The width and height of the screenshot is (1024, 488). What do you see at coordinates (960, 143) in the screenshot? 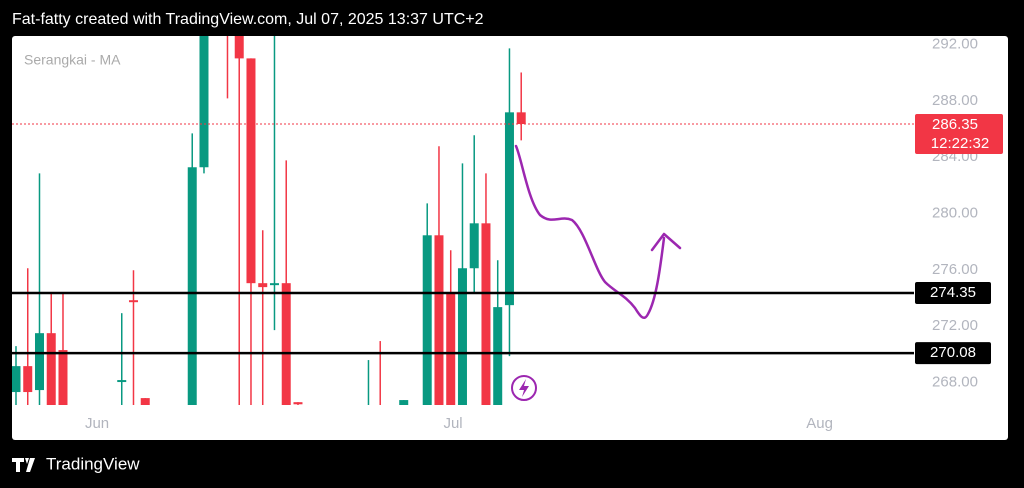
I see `countdown: 12:22:32` at bounding box center [960, 143].